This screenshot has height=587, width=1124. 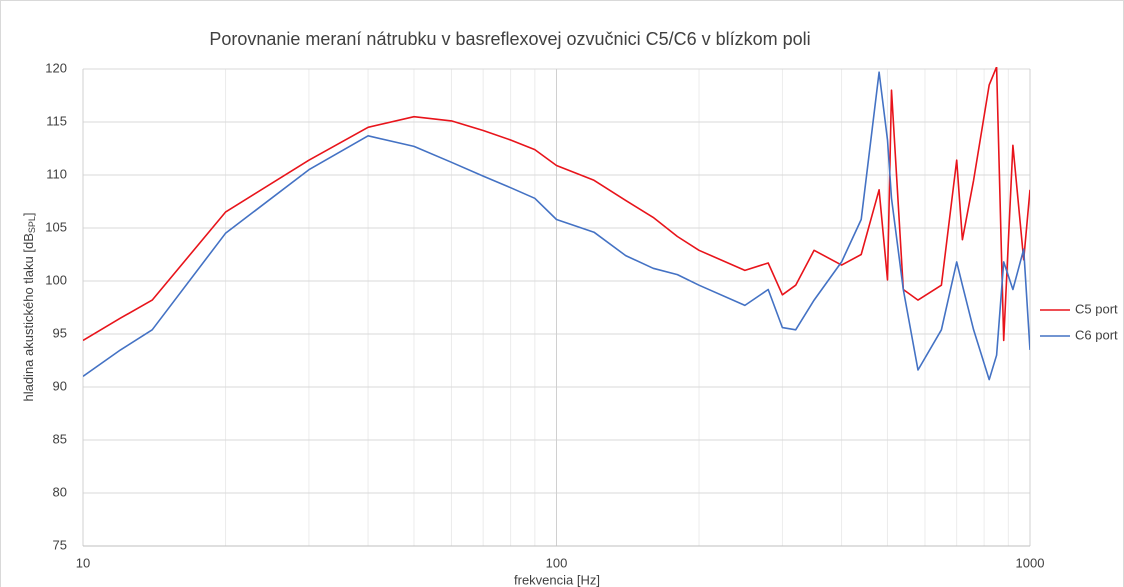 I want to click on y-tick-label: 100, so click(x=56, y=279).